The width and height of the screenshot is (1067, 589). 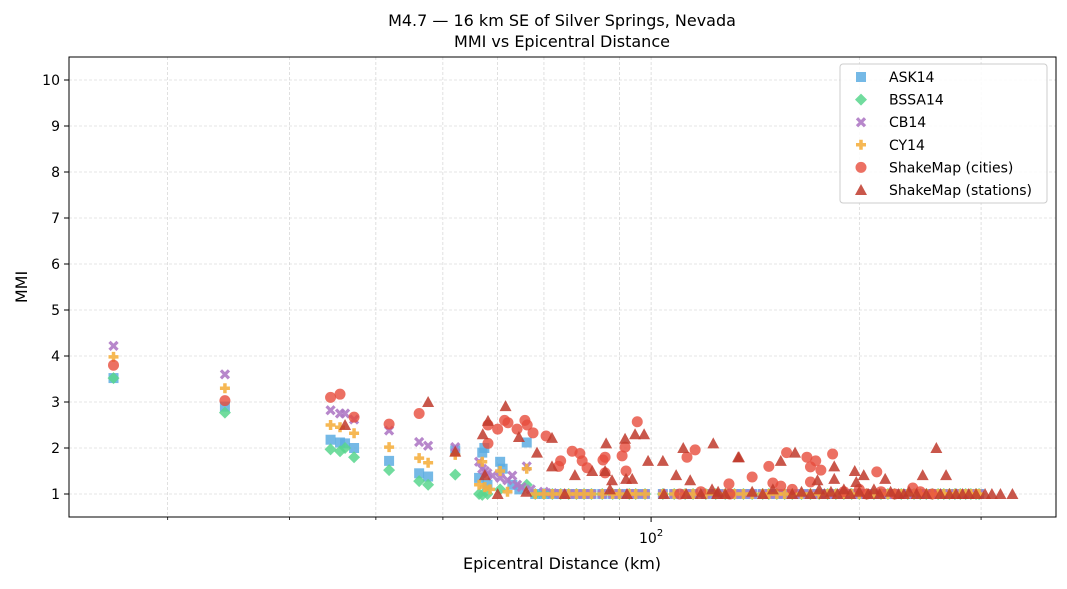 What do you see at coordinates (55, 357) in the screenshot?
I see `y-tick-label: 4` at bounding box center [55, 357].